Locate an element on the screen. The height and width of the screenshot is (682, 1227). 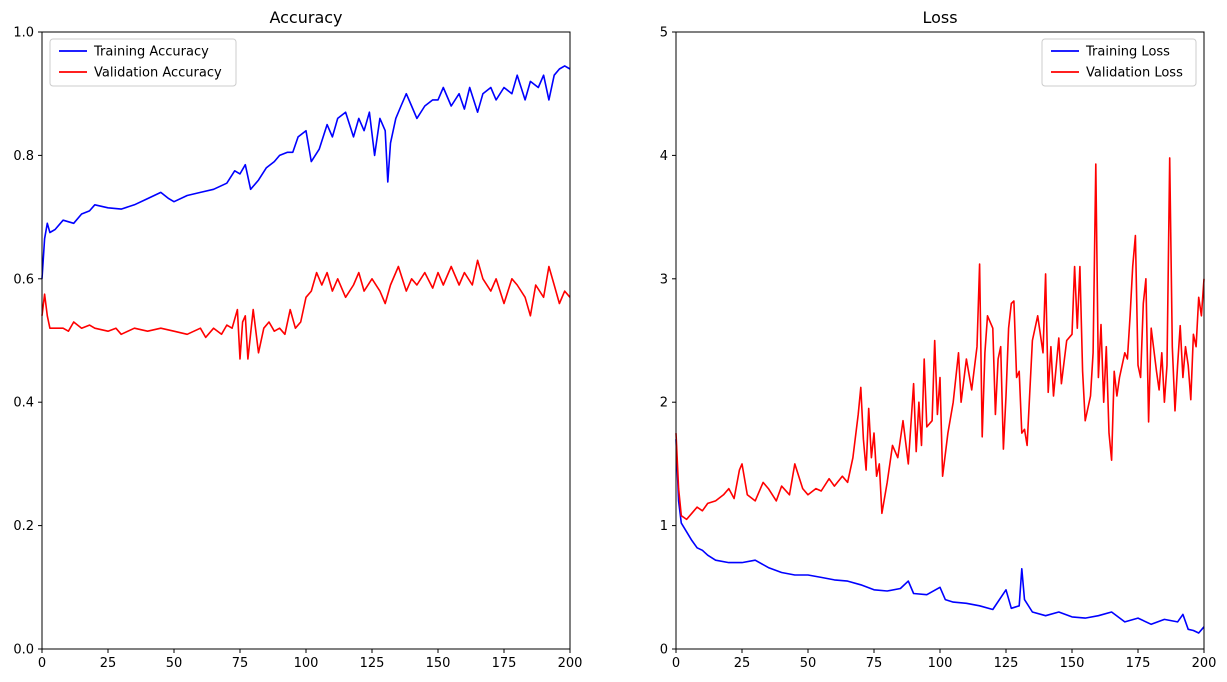
chart-title: Loss is located at coordinates (939, 17).